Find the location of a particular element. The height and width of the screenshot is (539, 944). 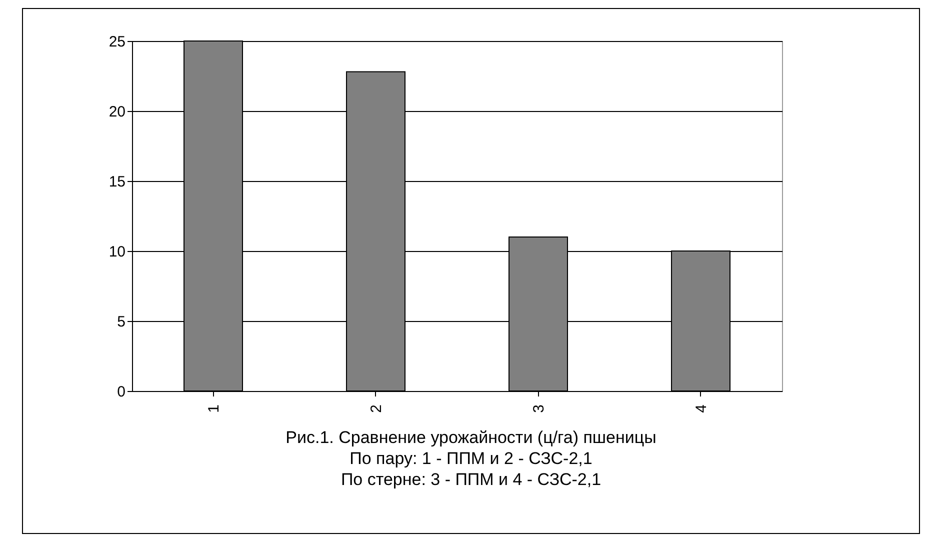

x-tick-label: 3 is located at coordinates (539, 408).